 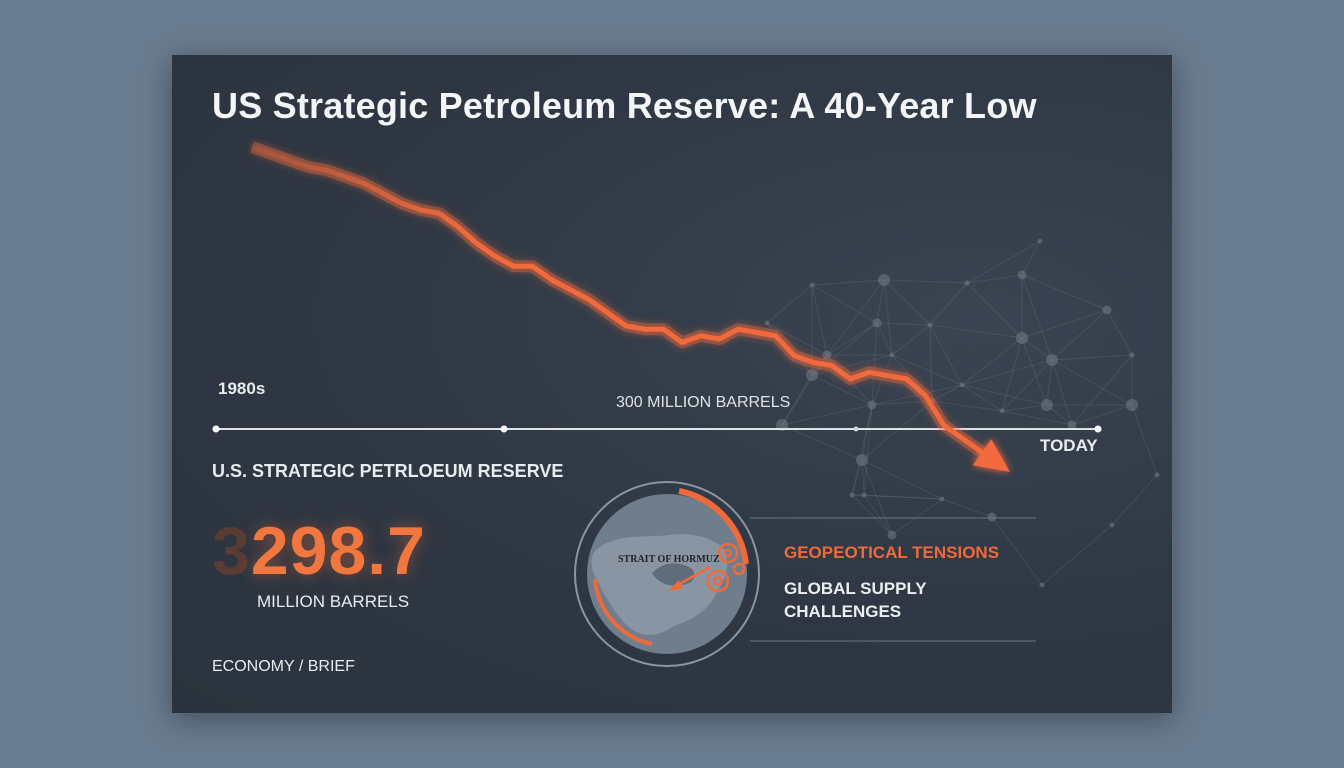 What do you see at coordinates (713, 526) in the screenshot?
I see `orange-arc-top` at bounding box center [713, 526].